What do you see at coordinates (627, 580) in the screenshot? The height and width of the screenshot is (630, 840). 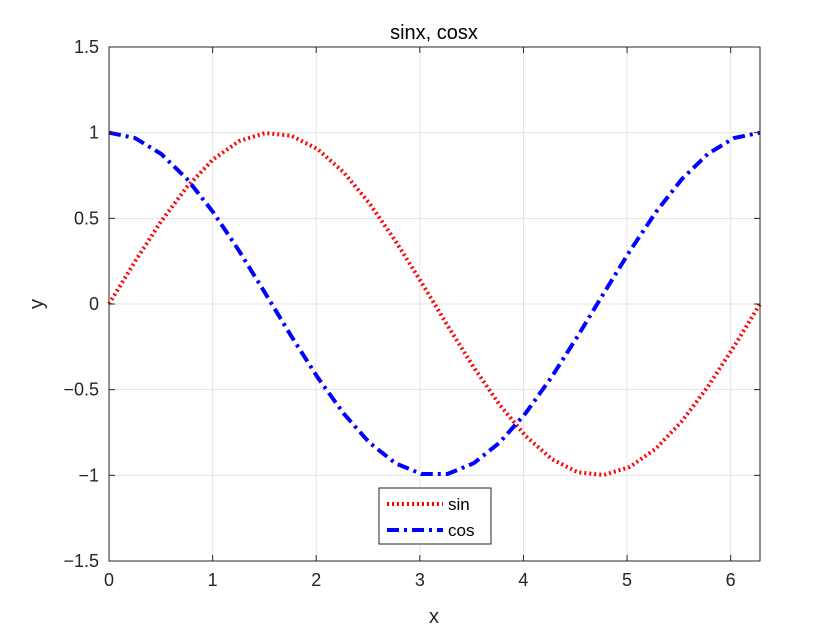 I see `x-tick-label: 5` at bounding box center [627, 580].